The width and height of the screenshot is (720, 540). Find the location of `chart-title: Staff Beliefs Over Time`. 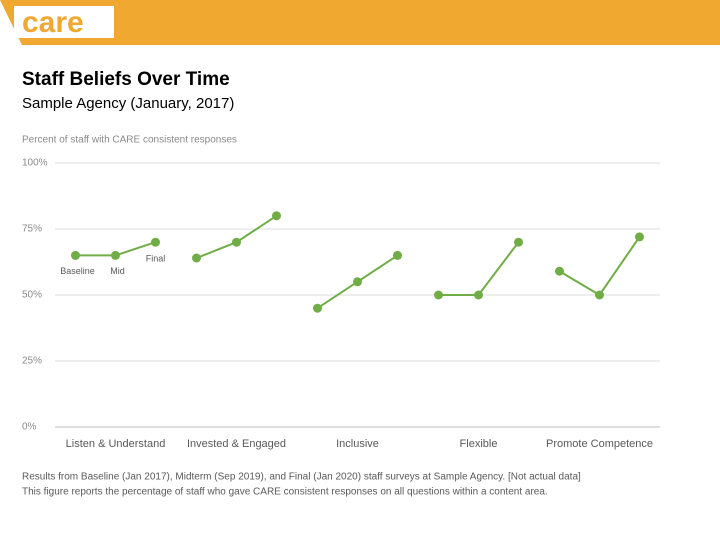

chart-title: Staff Beliefs Over Time is located at coordinates (126, 79).